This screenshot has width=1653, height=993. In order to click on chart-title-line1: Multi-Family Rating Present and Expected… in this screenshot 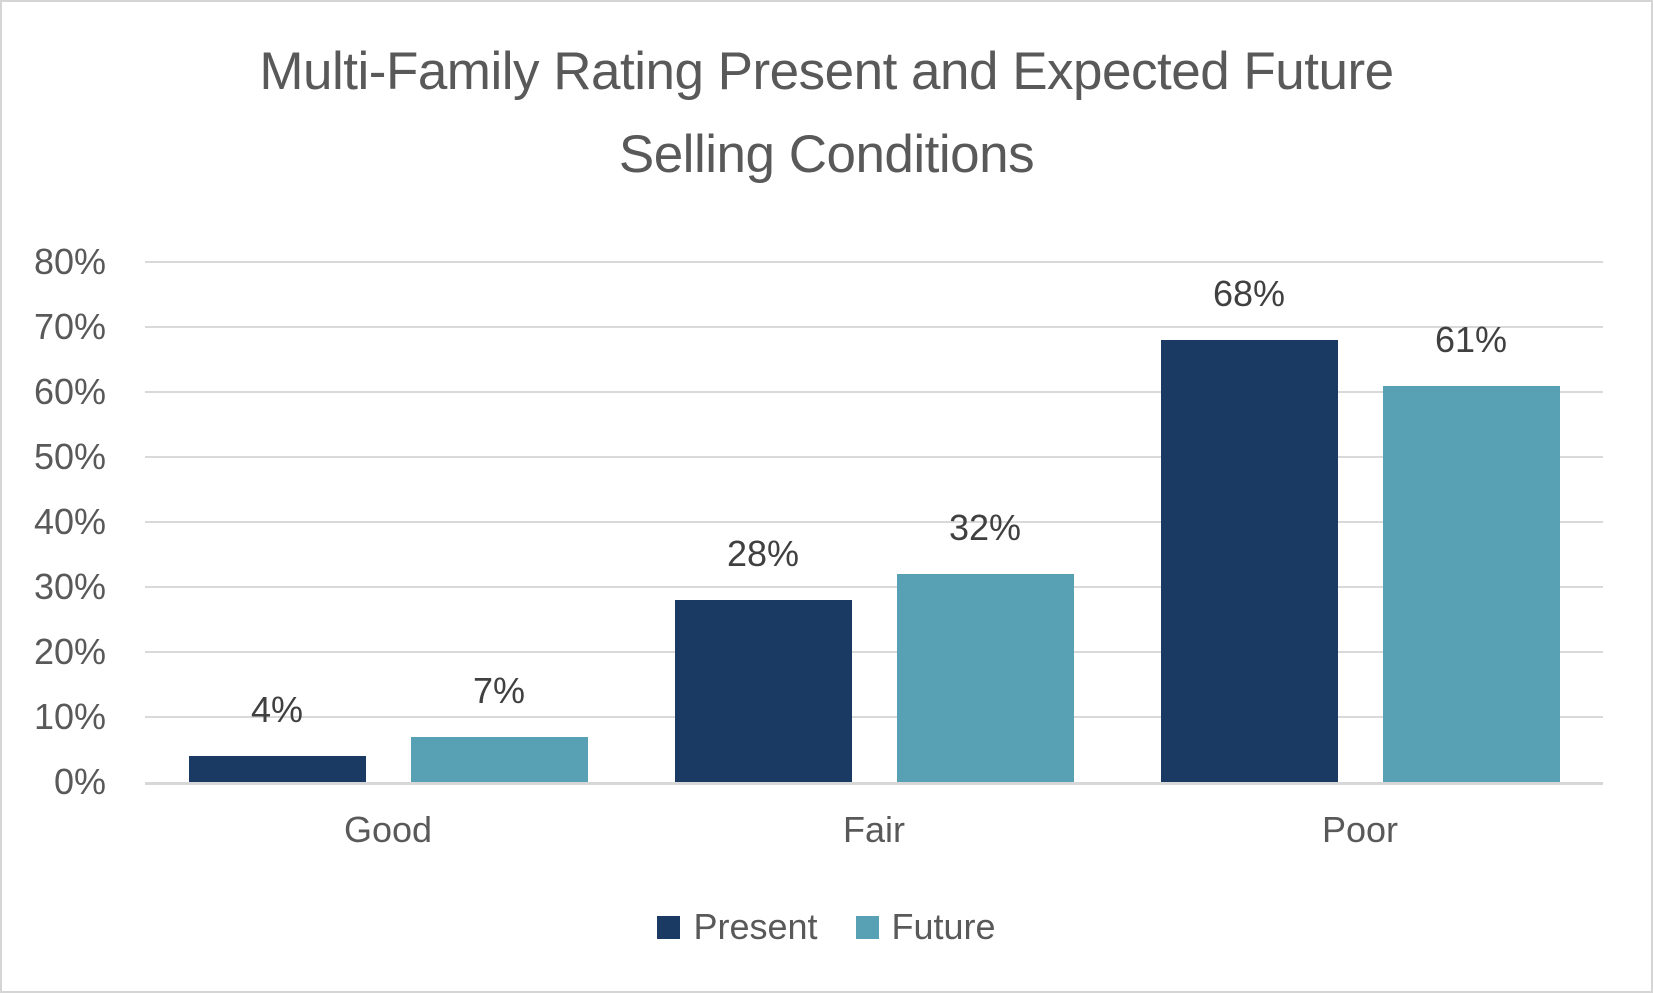, I will do `click(826, 71)`.